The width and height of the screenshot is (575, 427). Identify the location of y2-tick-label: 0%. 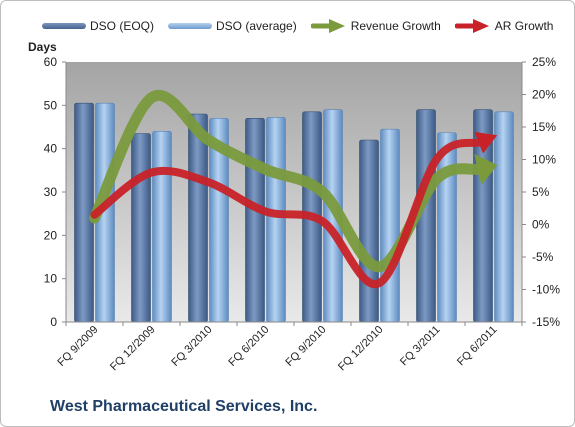
(541, 225).